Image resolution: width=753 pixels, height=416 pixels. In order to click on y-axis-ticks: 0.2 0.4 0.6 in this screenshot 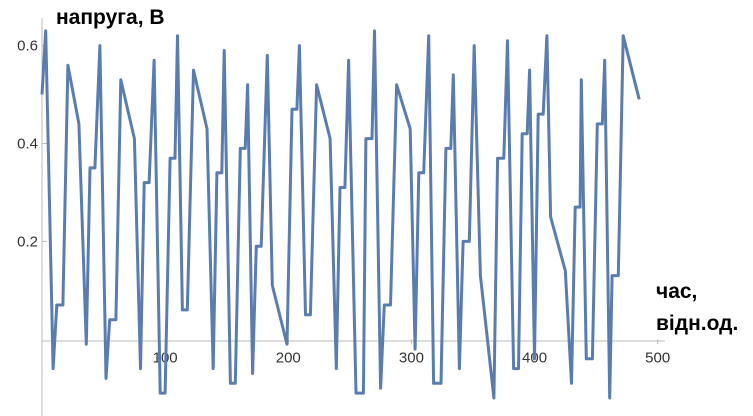, I will do `click(32, 144)`.